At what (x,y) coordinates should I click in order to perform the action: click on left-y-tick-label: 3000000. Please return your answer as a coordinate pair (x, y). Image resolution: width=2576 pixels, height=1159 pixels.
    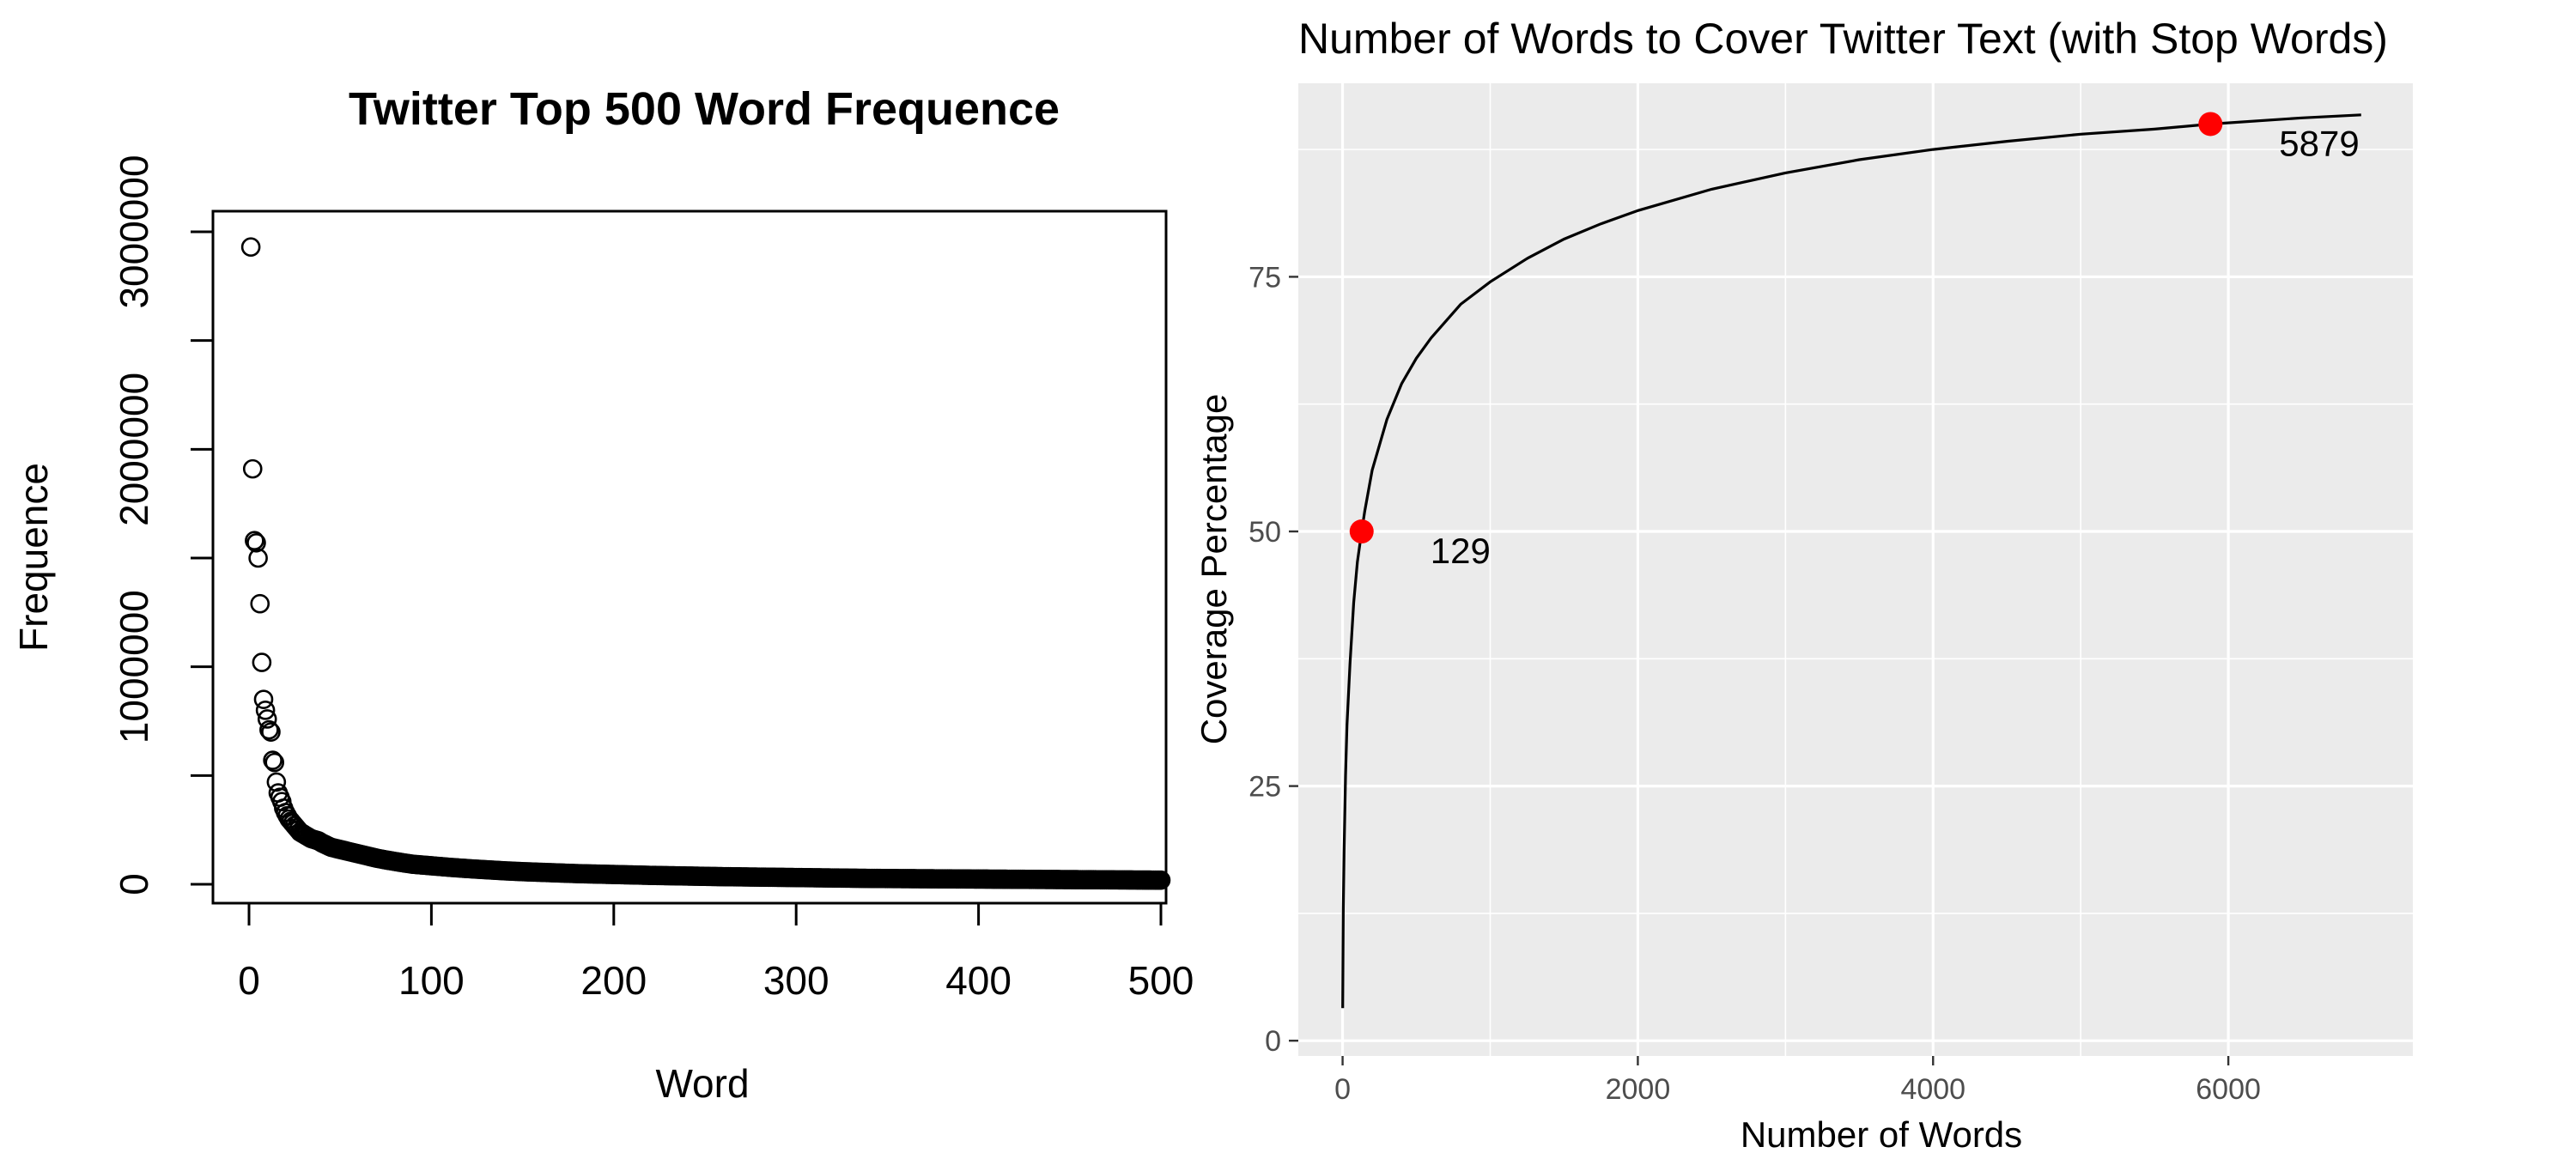
    Looking at the image, I should click on (134, 232).